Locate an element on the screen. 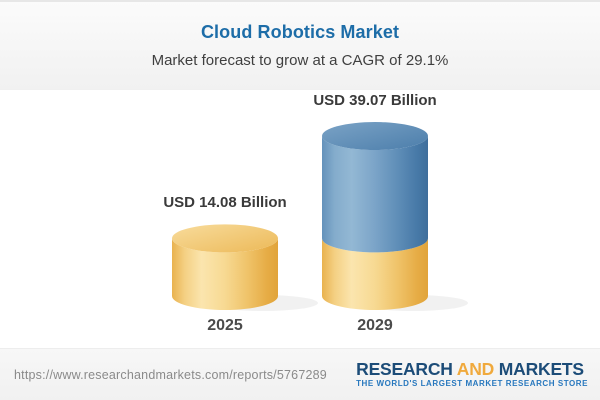  category-label-2025: 2025 is located at coordinates (225, 325).